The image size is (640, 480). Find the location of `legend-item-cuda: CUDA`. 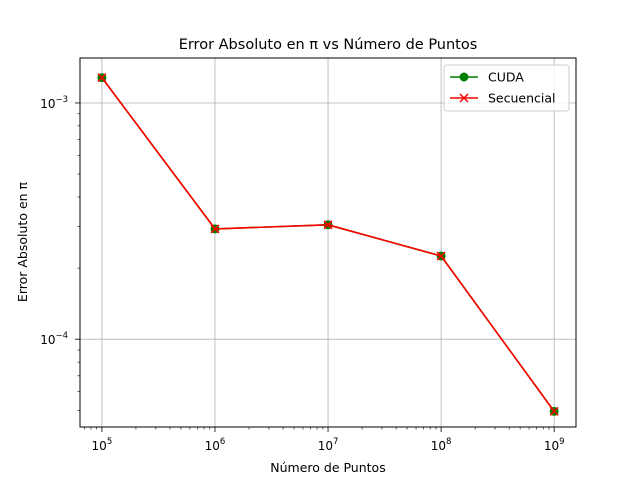

legend-item-cuda: CUDA is located at coordinates (487, 77).